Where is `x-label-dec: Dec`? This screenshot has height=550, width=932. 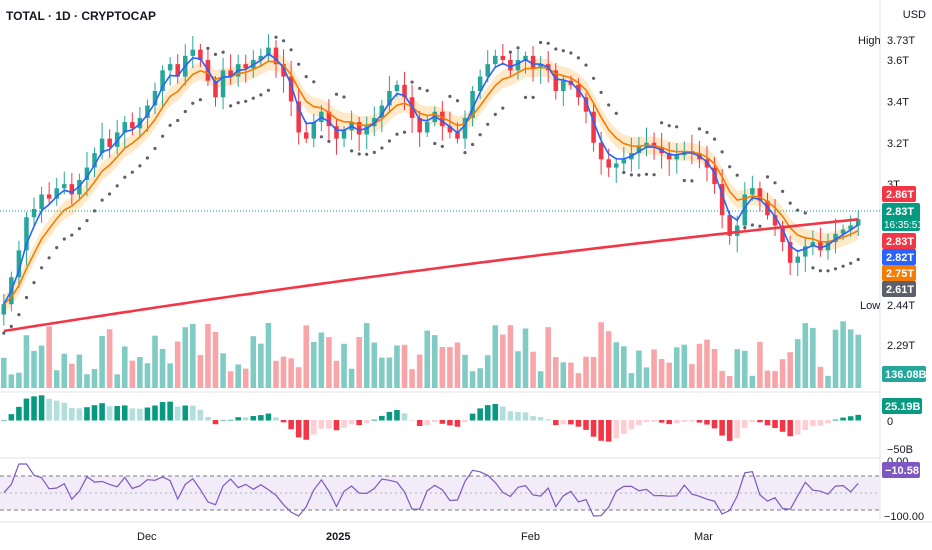 x-label-dec: Dec is located at coordinates (147, 537).